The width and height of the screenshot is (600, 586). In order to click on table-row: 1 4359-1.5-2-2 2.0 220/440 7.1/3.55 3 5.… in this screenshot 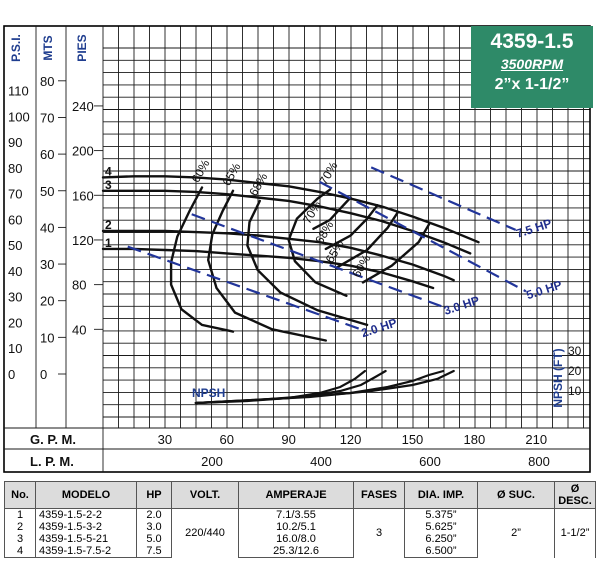, I will do `click(300, 533)`.